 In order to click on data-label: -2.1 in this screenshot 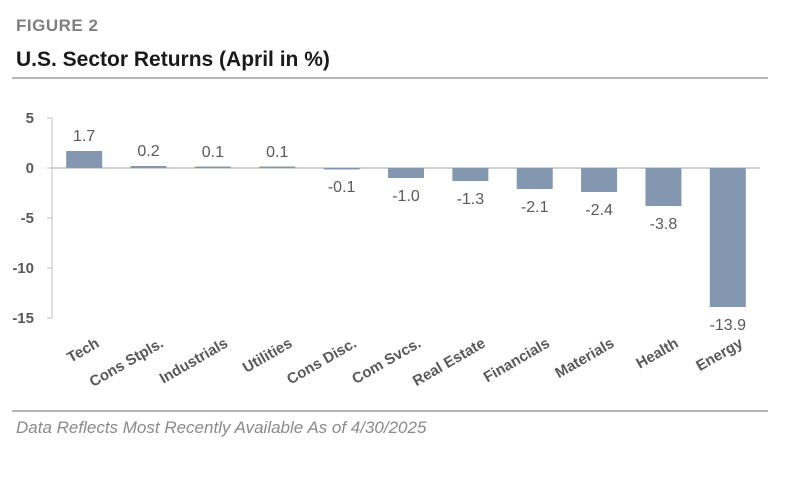, I will do `click(535, 207)`.